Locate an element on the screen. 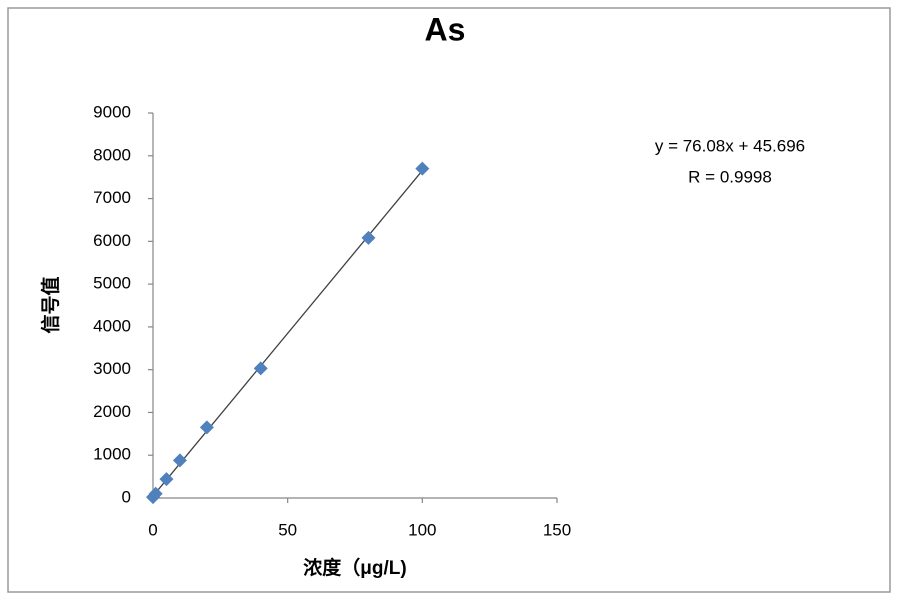 The image size is (900, 600). y-tick-label: 5000 is located at coordinates (112, 283).